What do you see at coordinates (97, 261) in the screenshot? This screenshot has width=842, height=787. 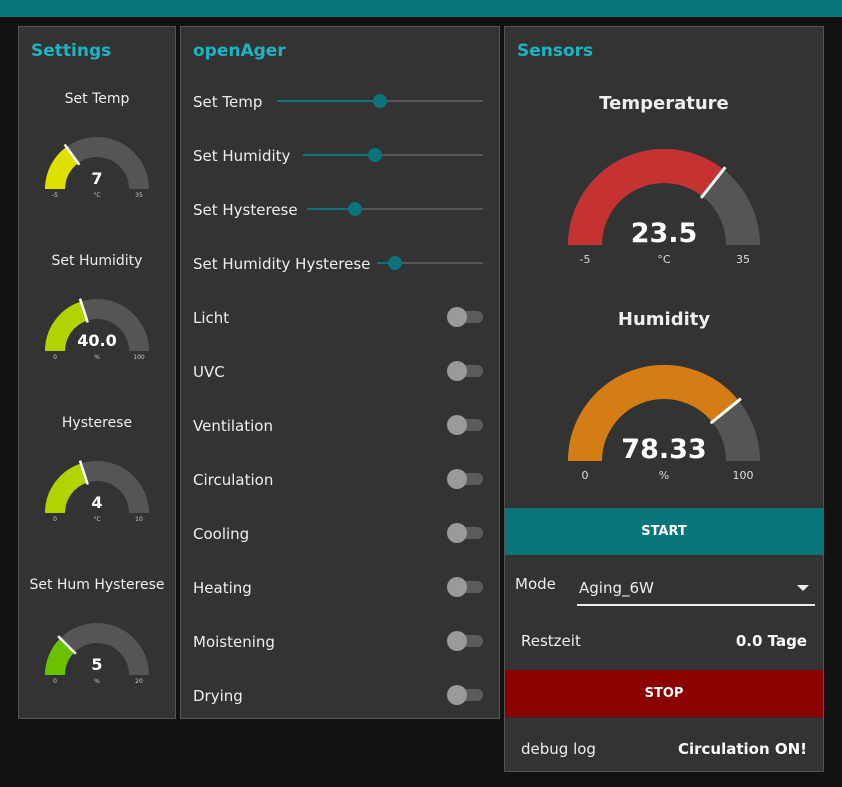 I see `gauge-label: Set Humidity` at bounding box center [97, 261].